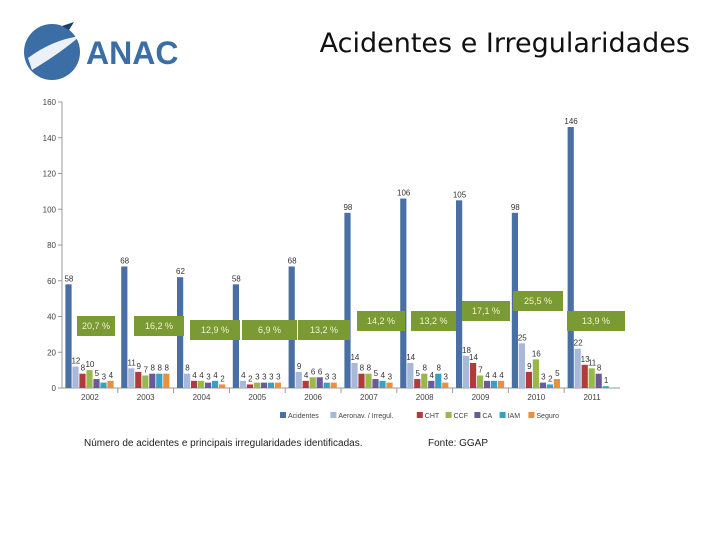 Image resolution: width=720 pixels, height=540 pixels. What do you see at coordinates (124, 260) in the screenshot?
I see `bar-value-label: 68` at bounding box center [124, 260].